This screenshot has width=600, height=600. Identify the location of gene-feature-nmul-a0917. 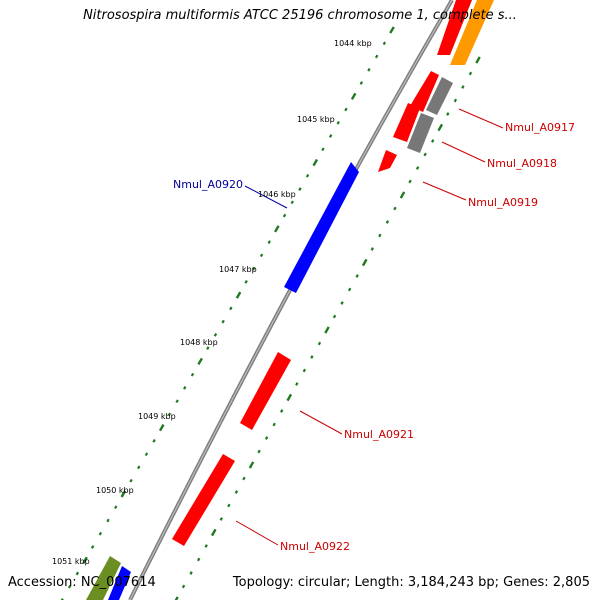
(406, 122).